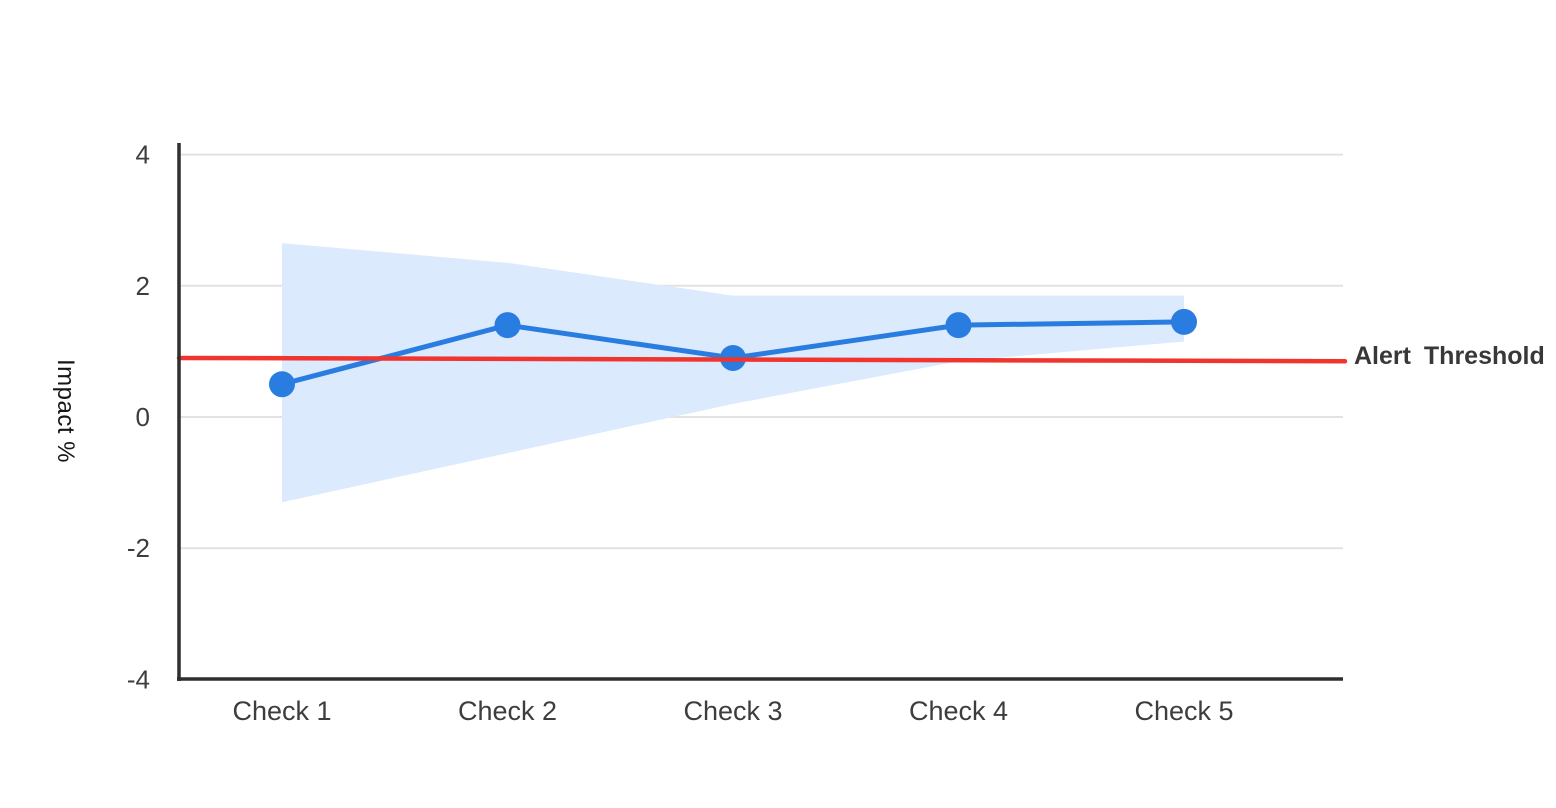 This screenshot has width=1556, height=808. I want to click on y-tick-label: 4, so click(143, 155).